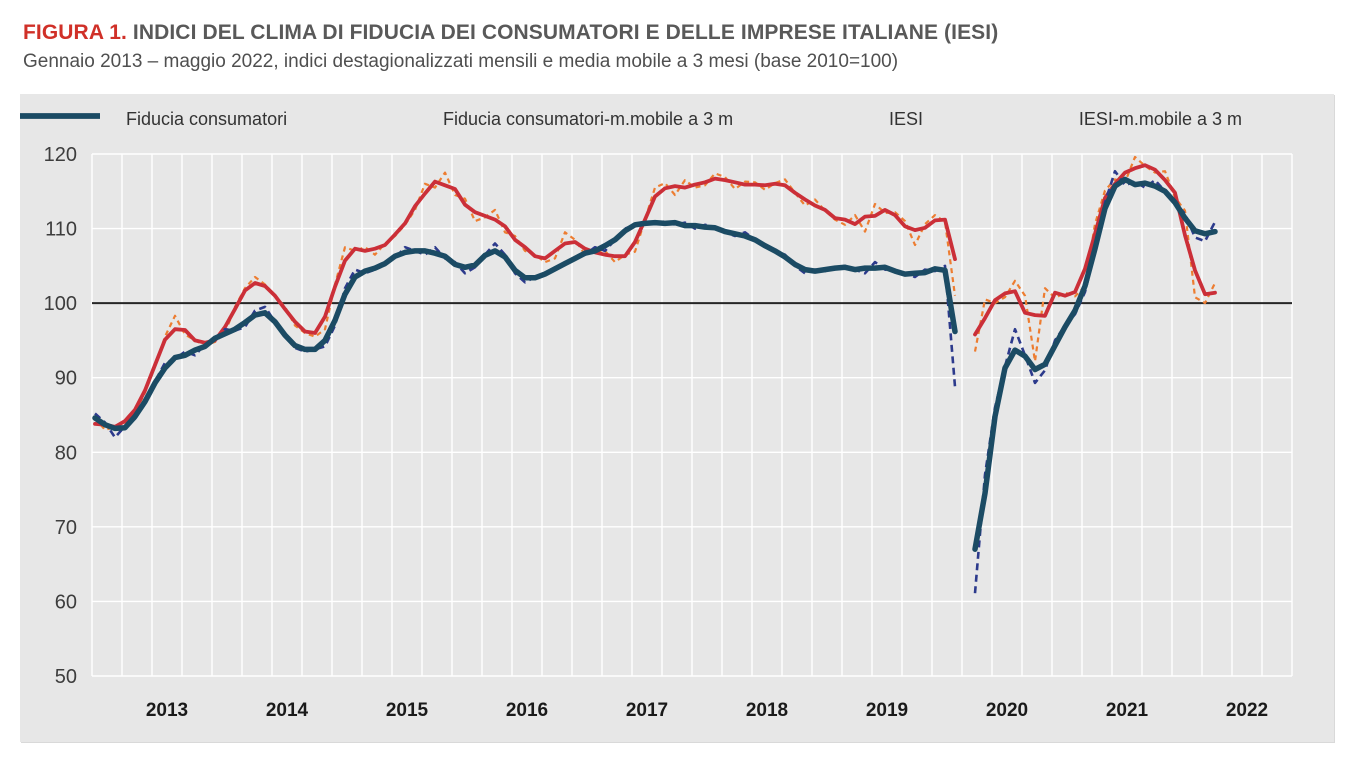 Image resolution: width=1365 pixels, height=784 pixels. What do you see at coordinates (66, 453) in the screenshot?
I see `y-tick-label: 80` at bounding box center [66, 453].